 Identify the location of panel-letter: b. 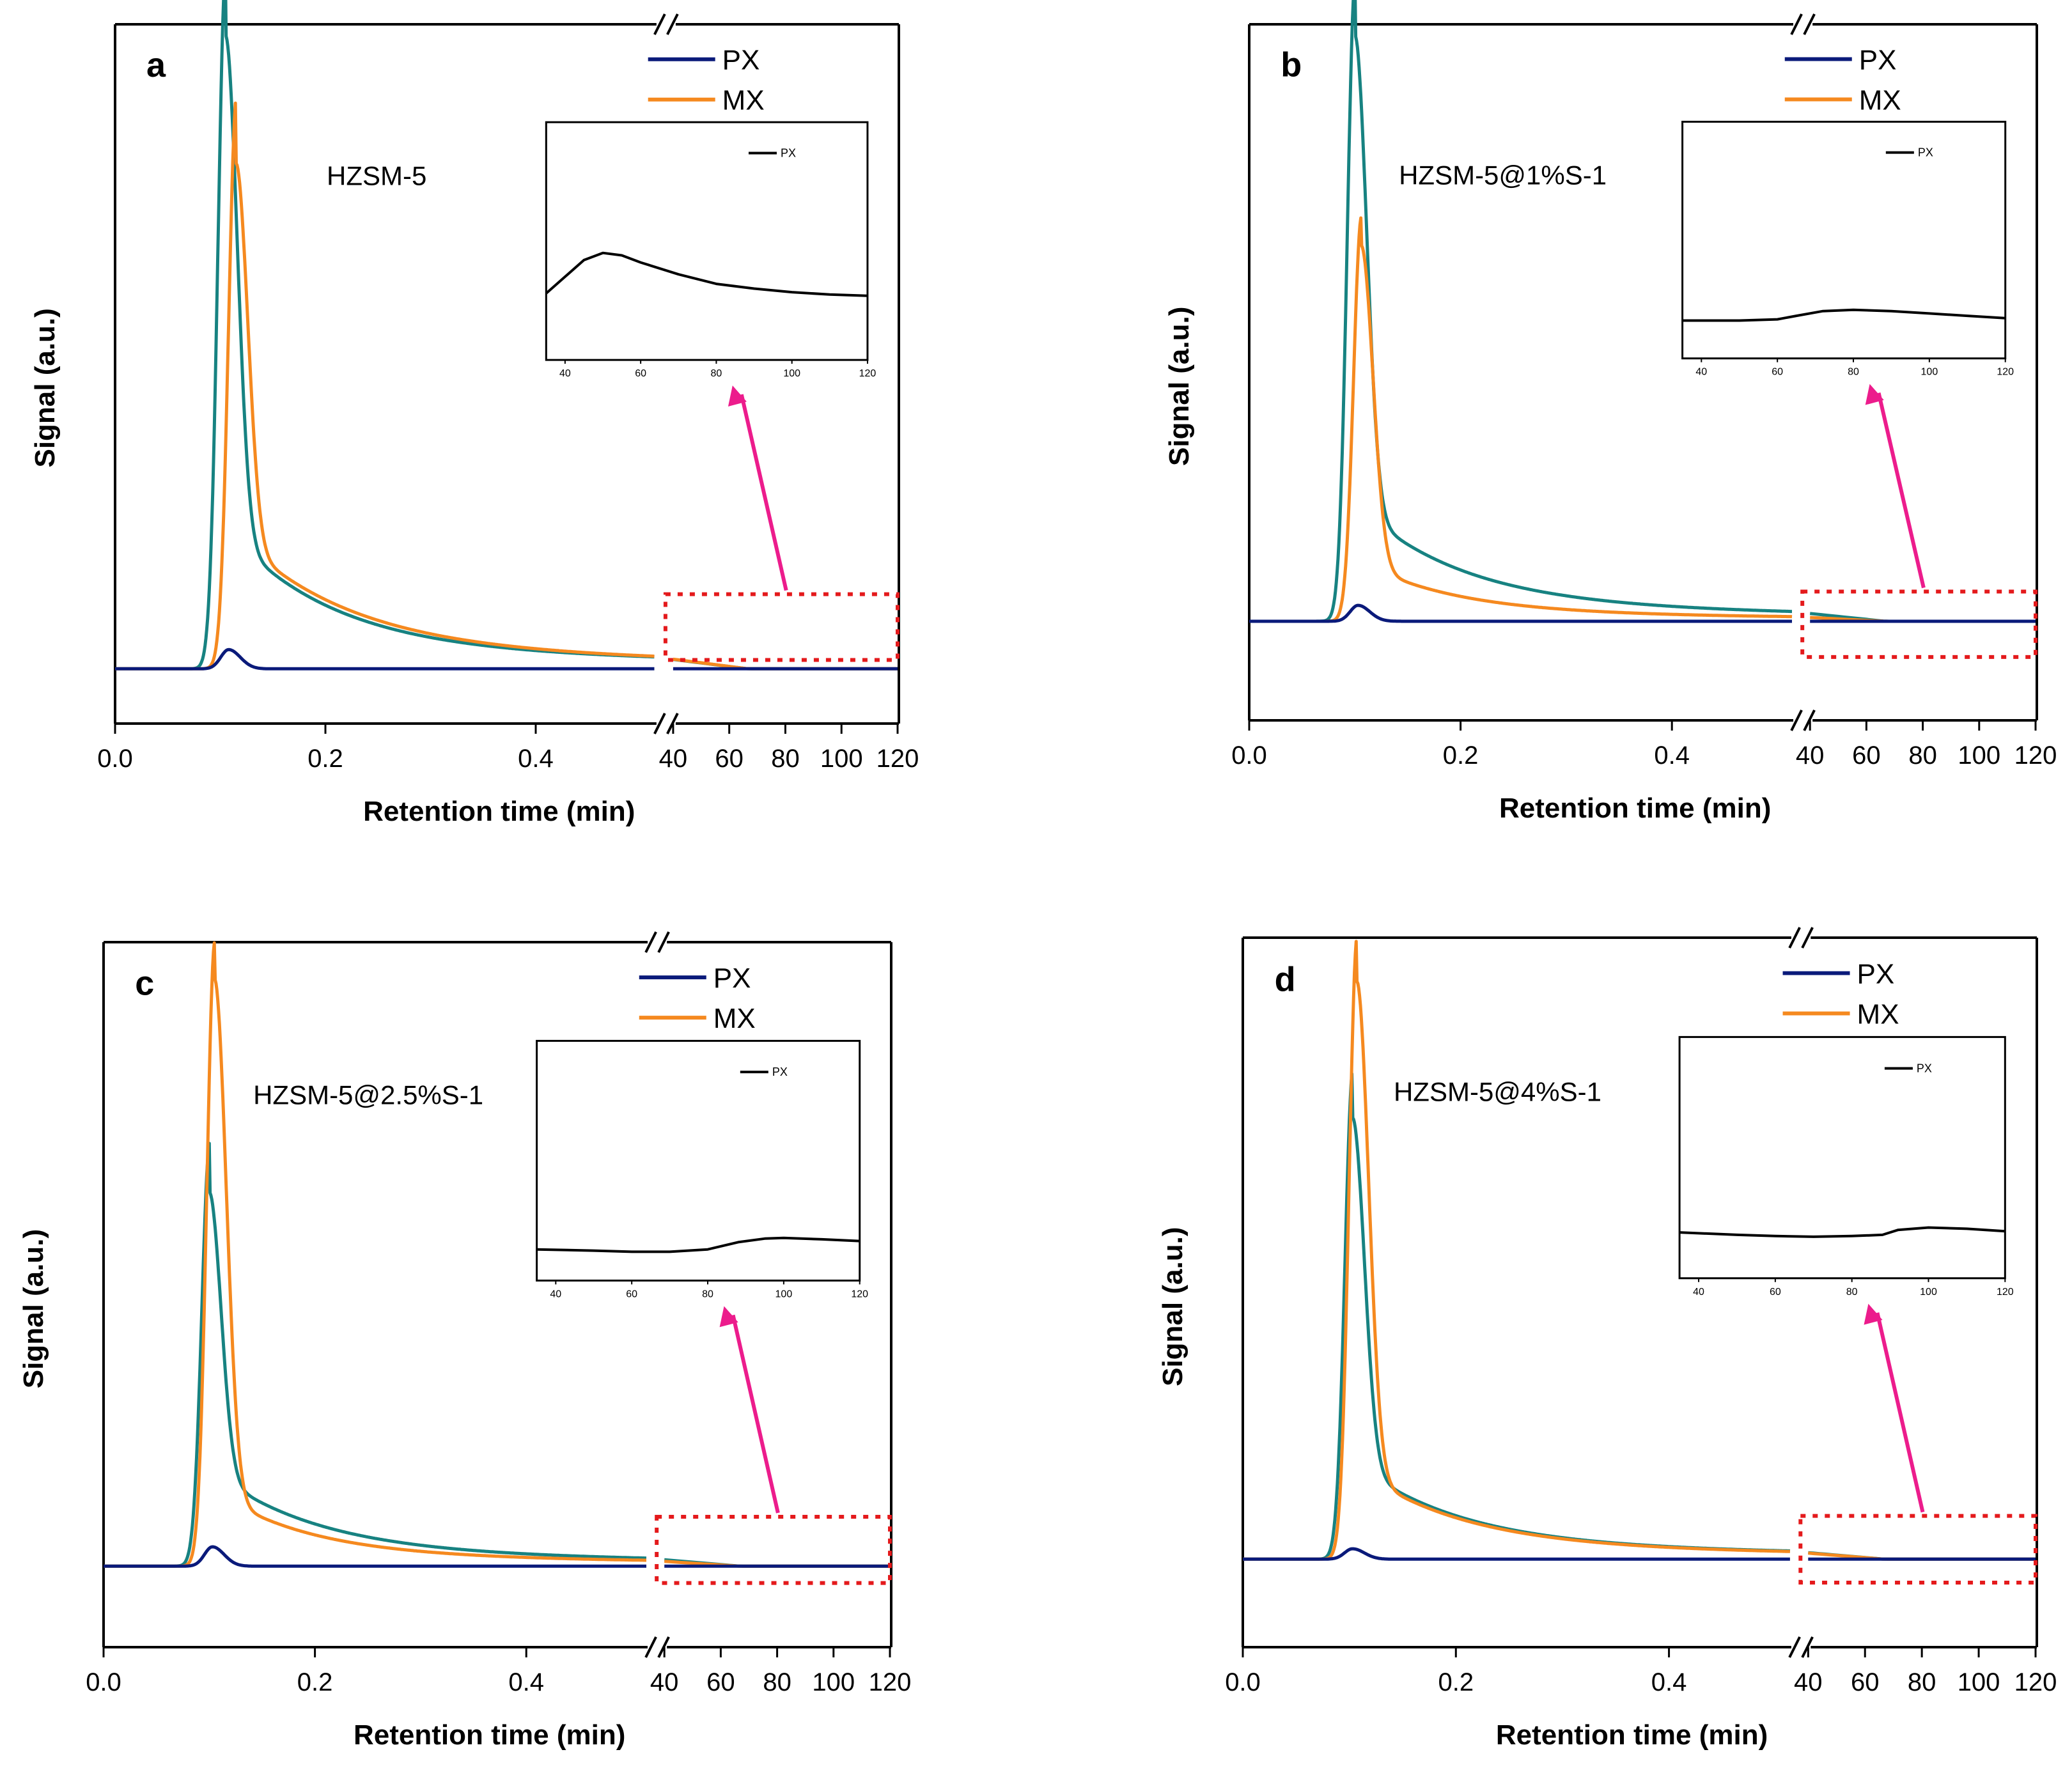
(1291, 65).